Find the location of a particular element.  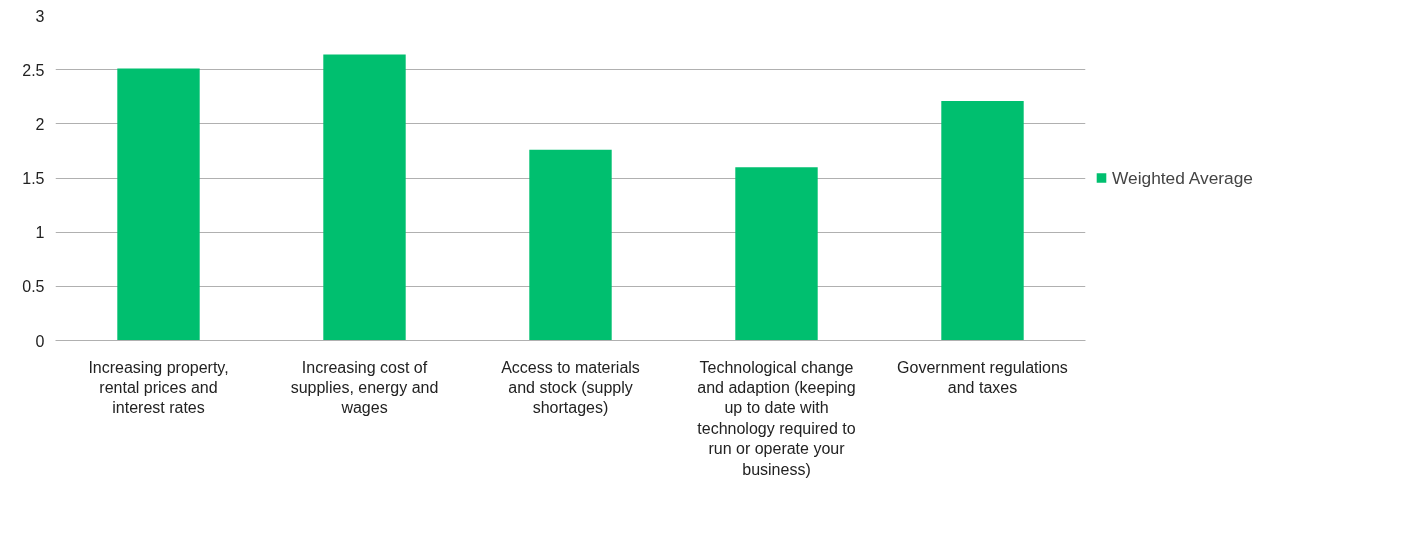

y-tick-label: 1.5 is located at coordinates (33, 178).